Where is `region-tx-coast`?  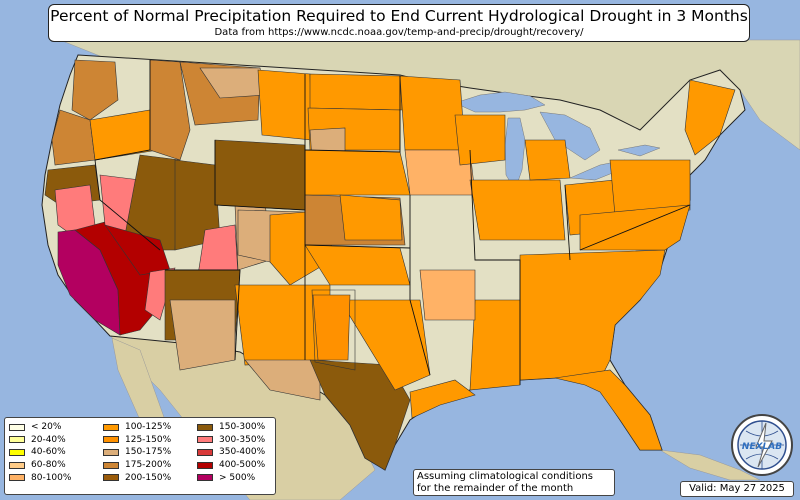
region-tx-coast is located at coordinates (442, 399).